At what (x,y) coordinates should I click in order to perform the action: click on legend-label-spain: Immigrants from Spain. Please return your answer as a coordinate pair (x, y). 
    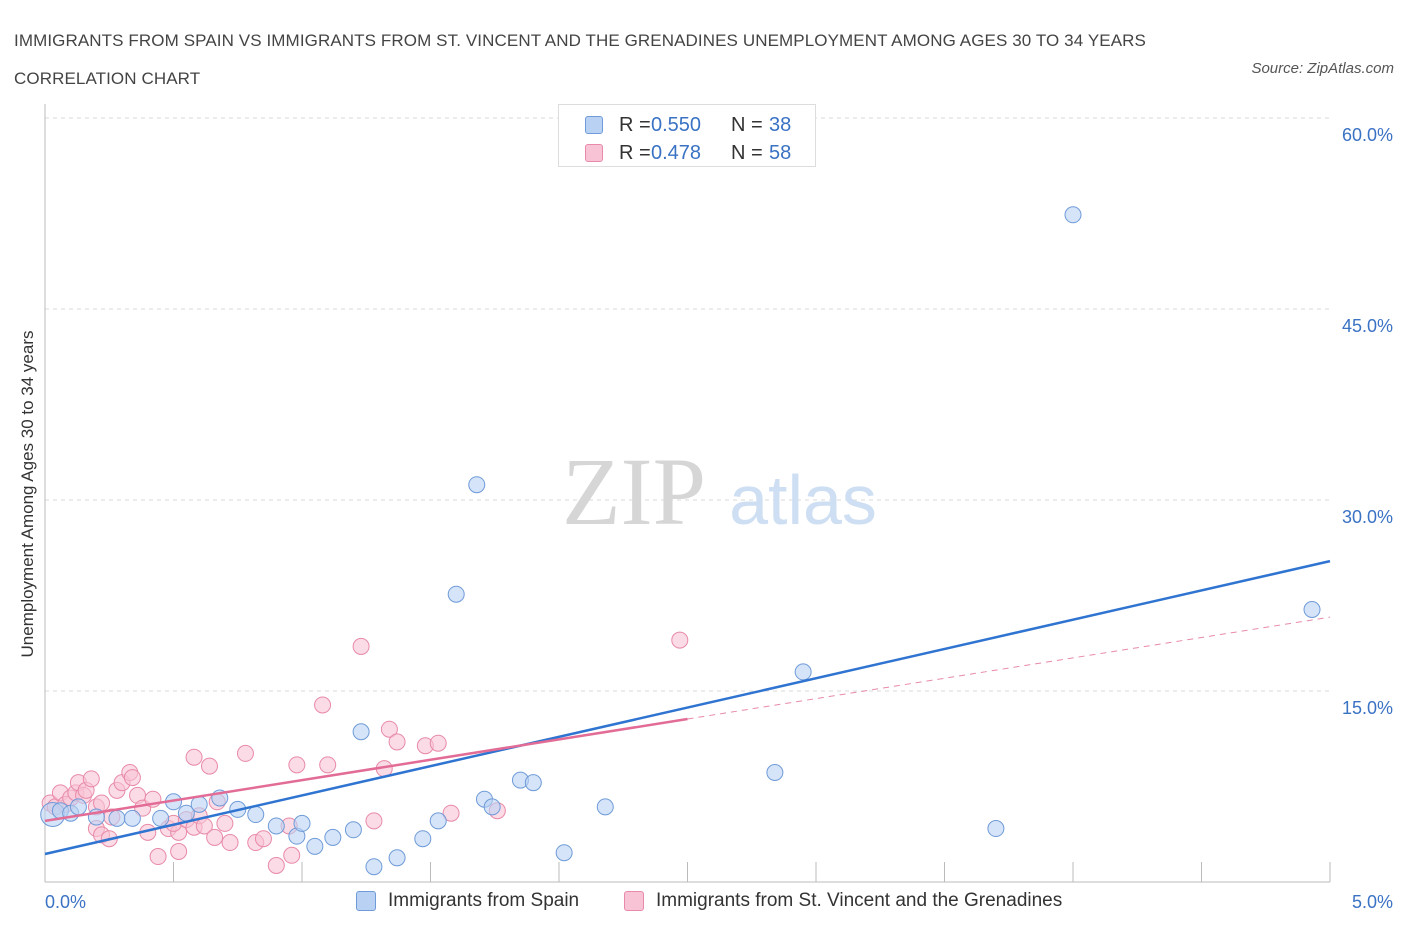
    Looking at the image, I should click on (484, 900).